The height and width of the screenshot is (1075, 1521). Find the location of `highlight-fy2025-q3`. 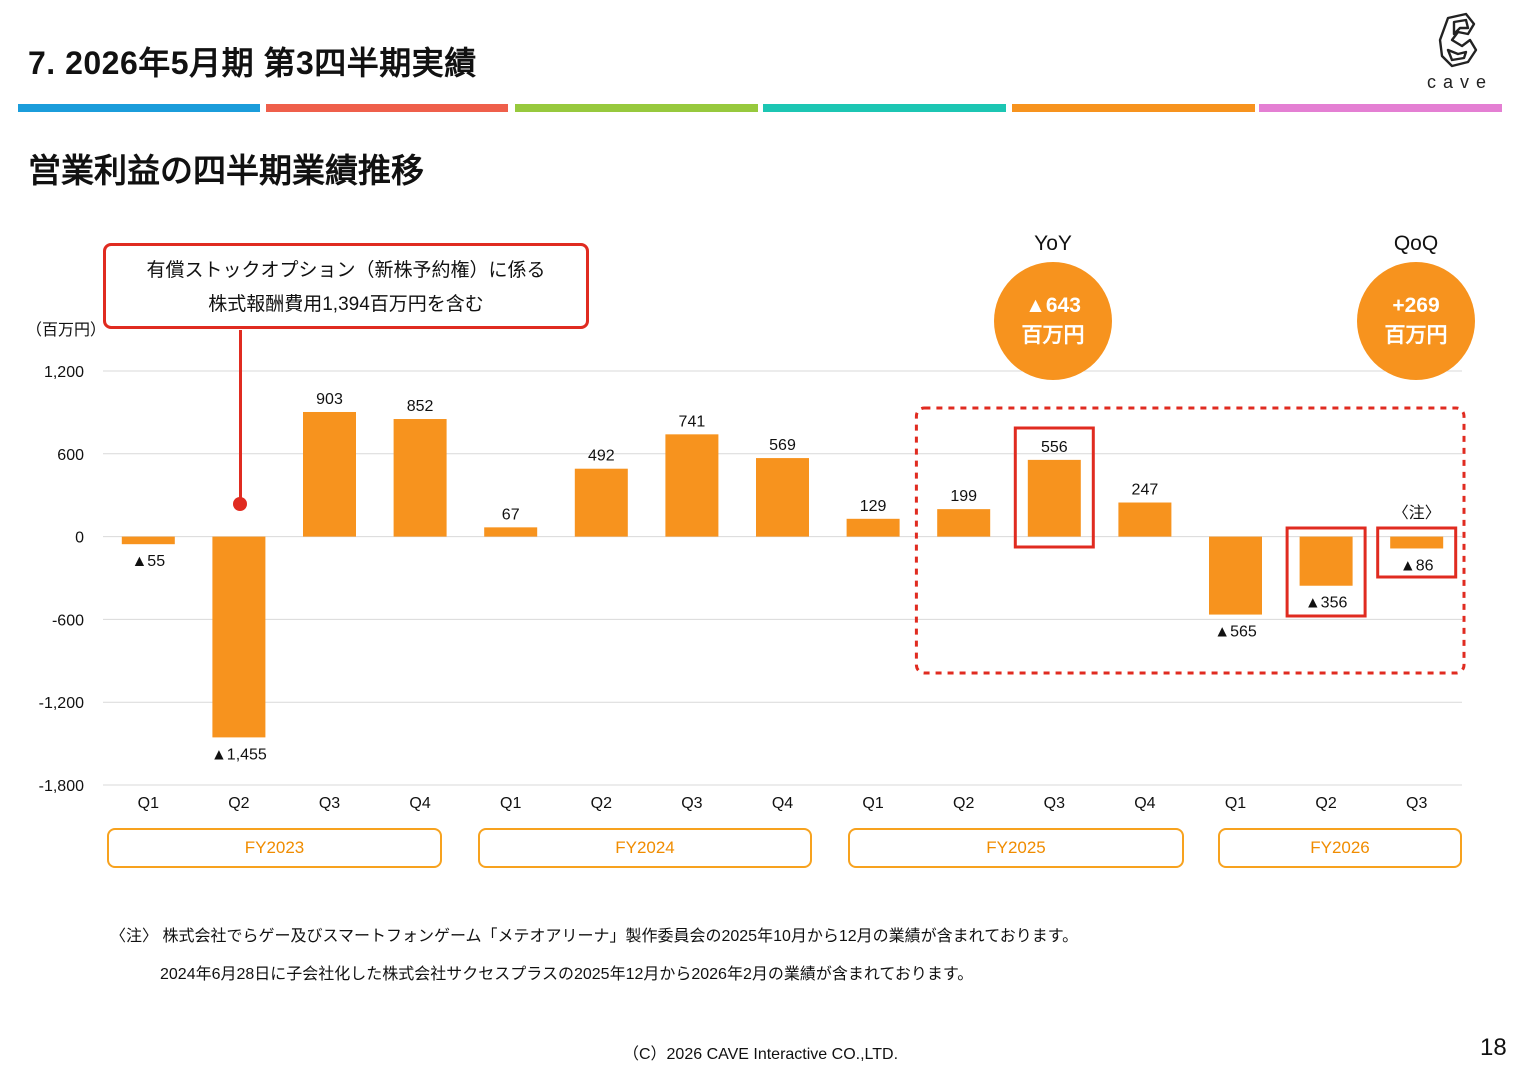

highlight-fy2025-q3 is located at coordinates (1054, 487).